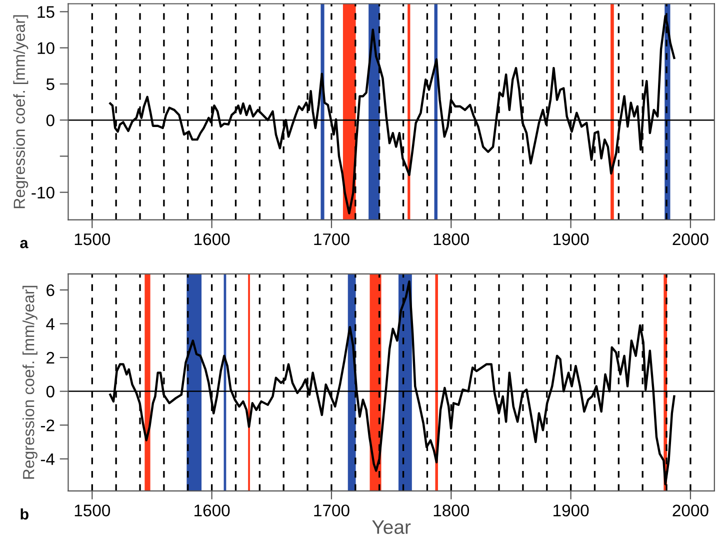  What do you see at coordinates (46, 12) in the screenshot?
I see `y-tick-label: 15` at bounding box center [46, 12].